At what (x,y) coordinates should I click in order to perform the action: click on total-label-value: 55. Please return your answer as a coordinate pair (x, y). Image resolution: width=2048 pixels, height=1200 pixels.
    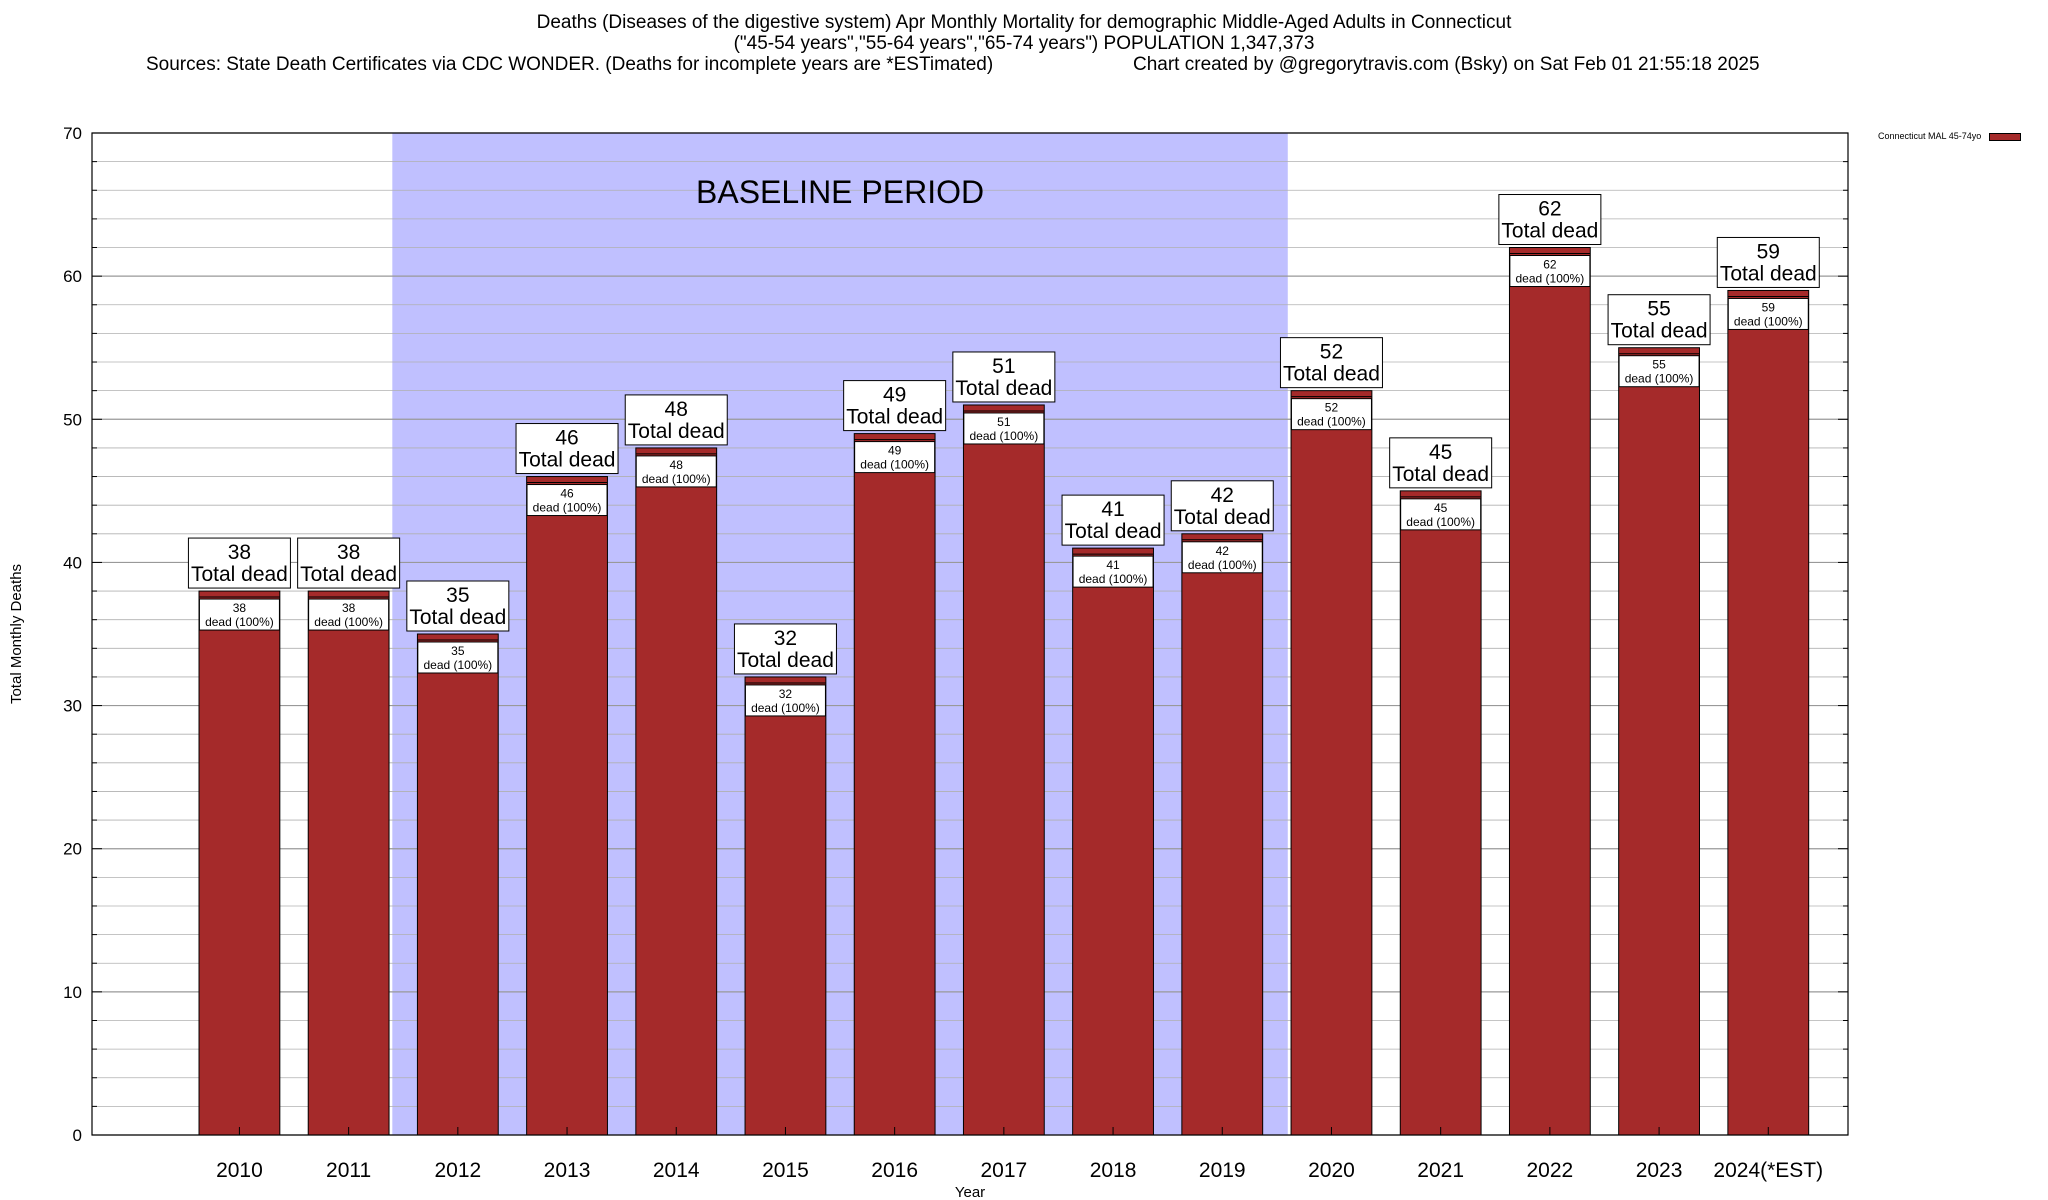
    Looking at the image, I should click on (1658, 309).